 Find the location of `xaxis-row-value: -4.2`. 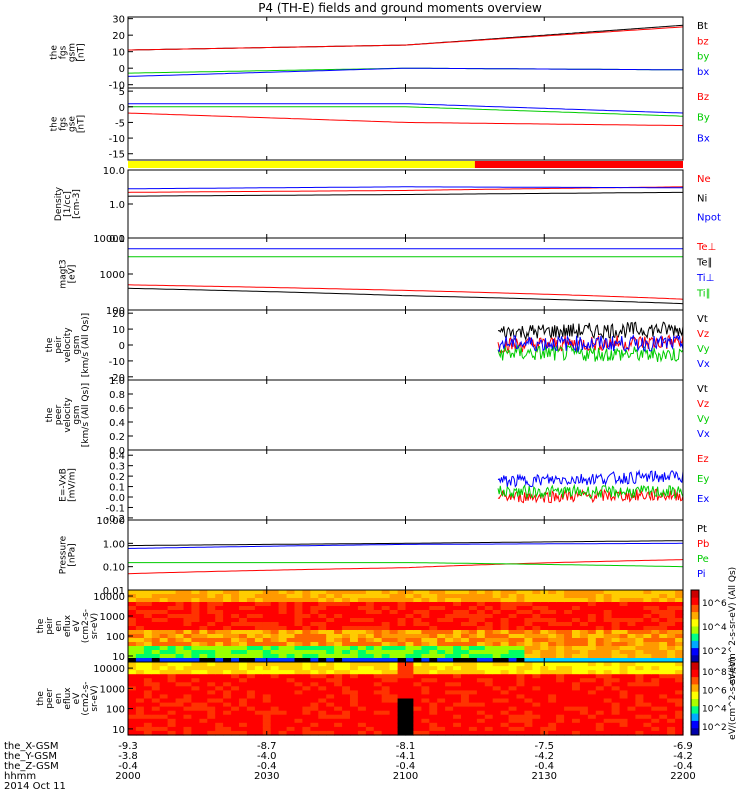

xaxis-row-value: -4.2 is located at coordinates (544, 756).